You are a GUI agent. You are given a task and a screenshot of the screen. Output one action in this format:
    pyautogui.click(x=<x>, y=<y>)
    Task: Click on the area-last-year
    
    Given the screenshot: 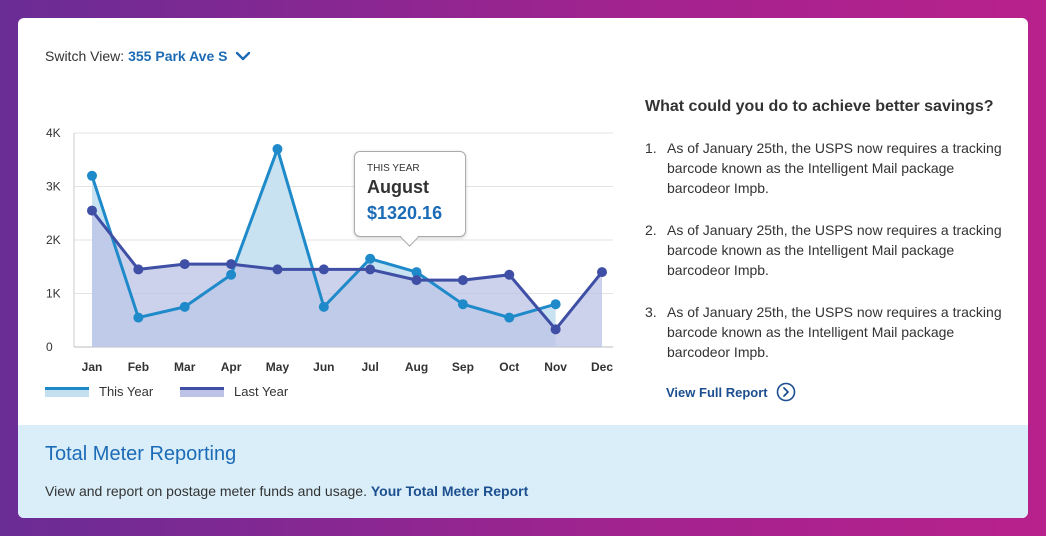 What is the action you would take?
    pyautogui.click(x=347, y=278)
    